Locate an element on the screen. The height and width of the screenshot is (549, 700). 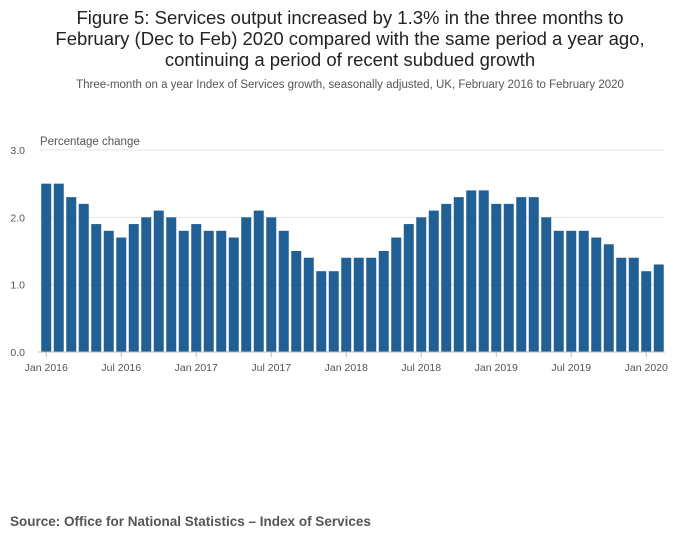
y-tick-label: 1.0 is located at coordinates (17, 286).